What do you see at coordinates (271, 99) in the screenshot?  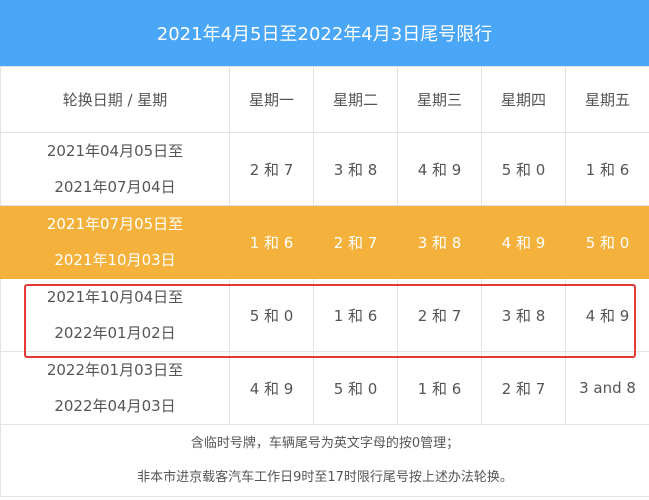 I see `header-monday: 星期一` at bounding box center [271, 99].